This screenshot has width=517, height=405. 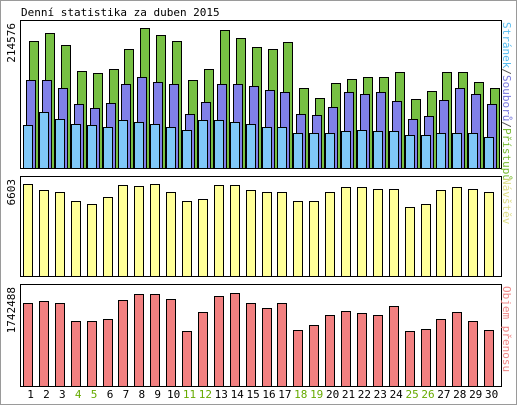 I want to click on bar-bot-objem-přenosu-day-7, so click(x=123, y=343).